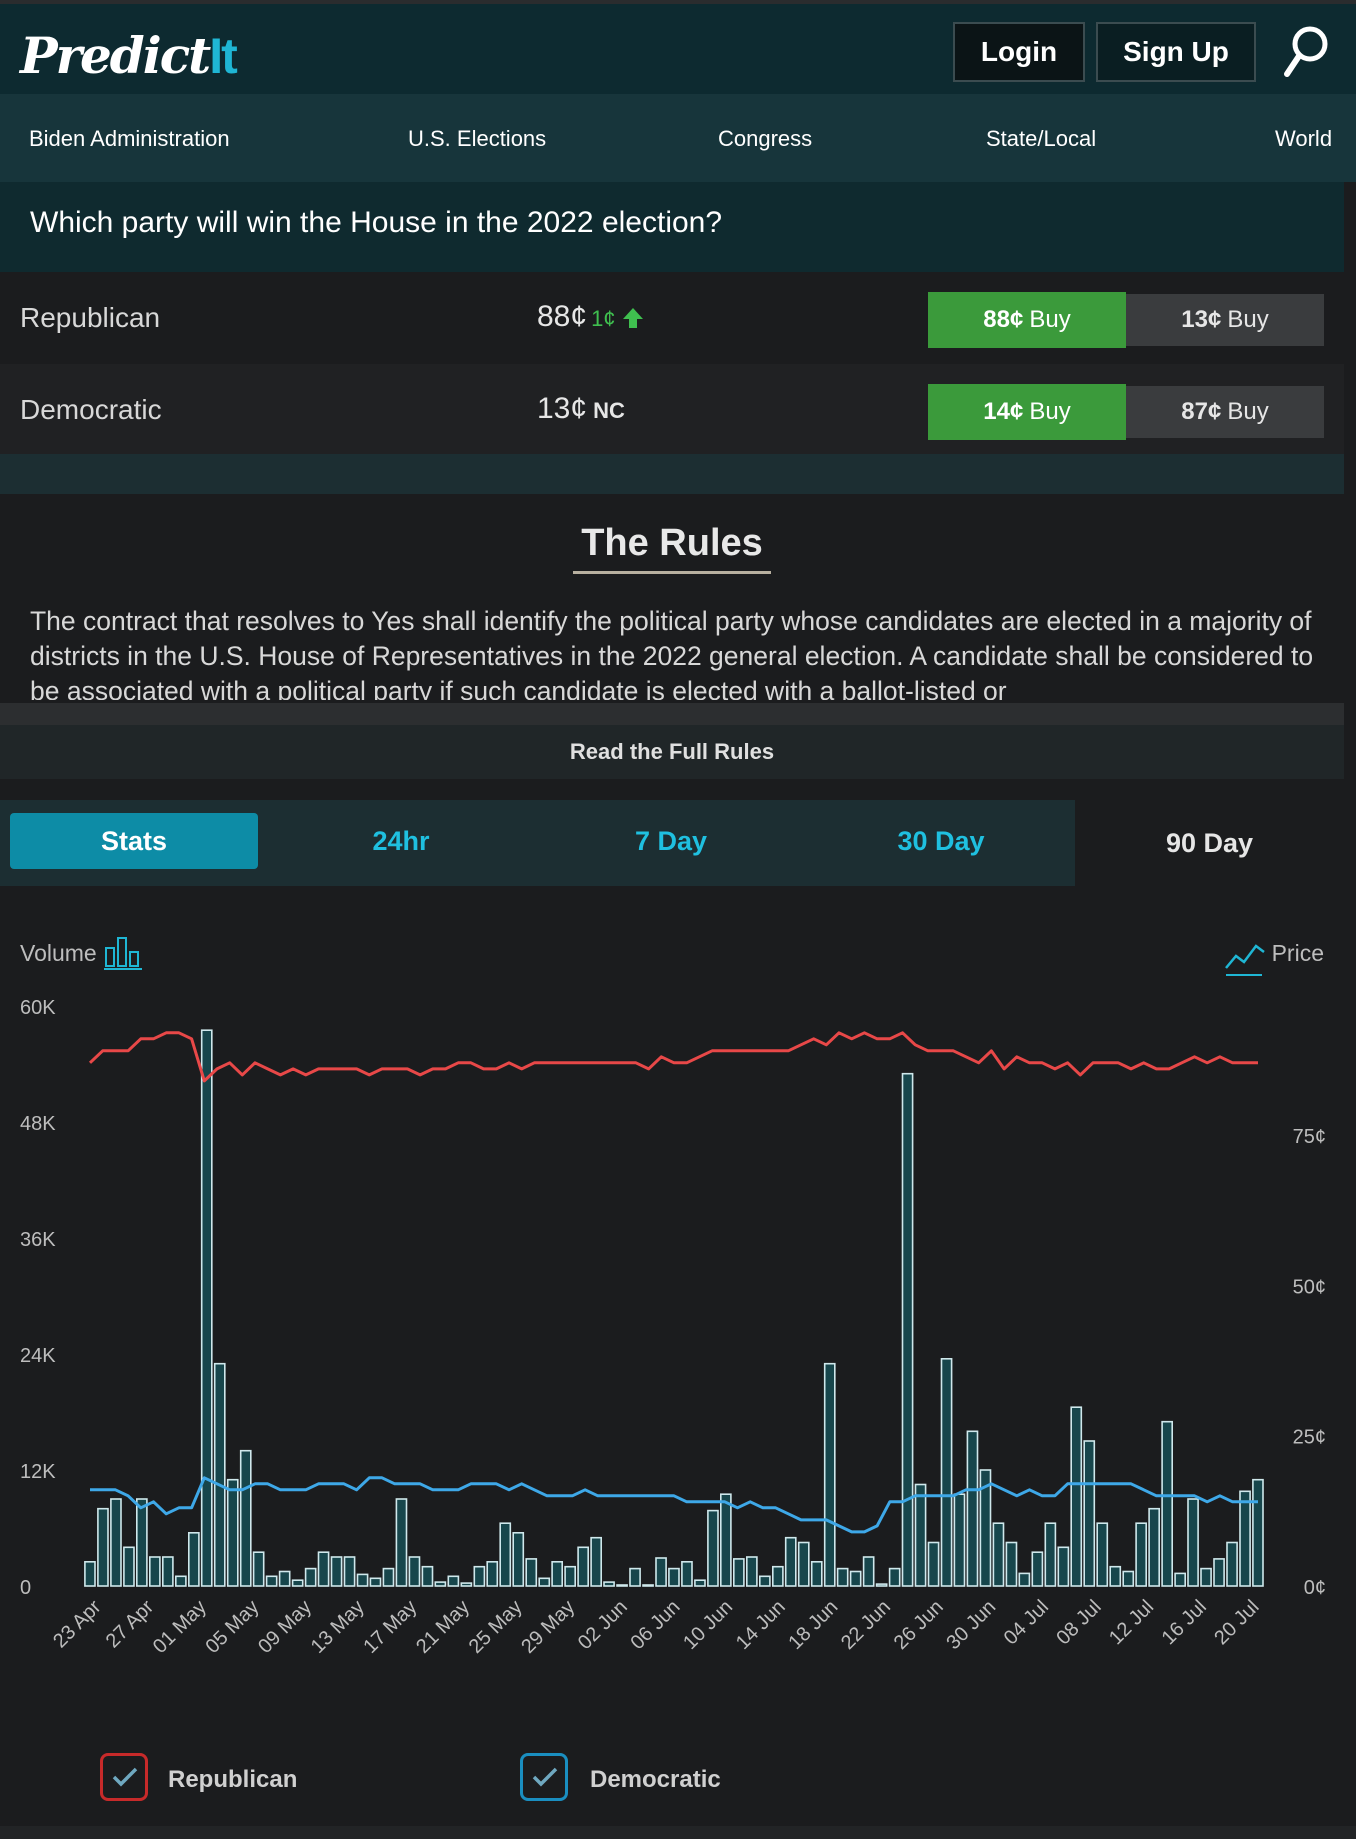 The width and height of the screenshot is (1356, 1839). Describe the element at coordinates (672, 317) in the screenshot. I see `contract-row-republican: Republican 88¢ 1¢ 88¢ Buy 13¢ Buy` at that location.